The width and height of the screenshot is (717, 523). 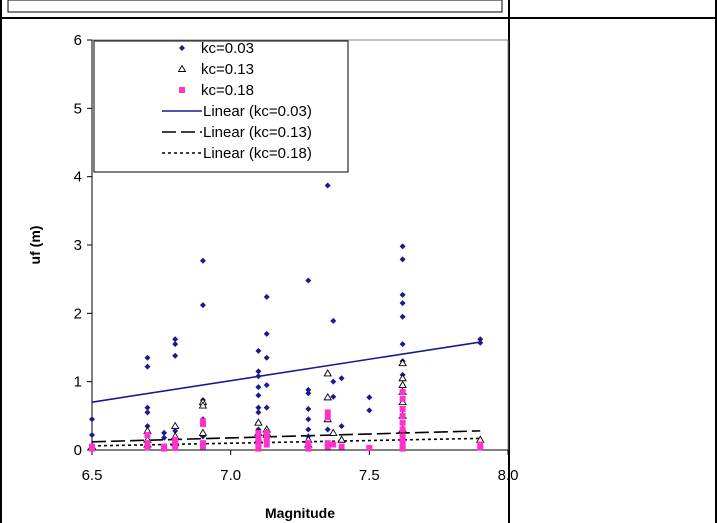 I want to click on legend-label: kc=0.03, so click(x=227, y=48).